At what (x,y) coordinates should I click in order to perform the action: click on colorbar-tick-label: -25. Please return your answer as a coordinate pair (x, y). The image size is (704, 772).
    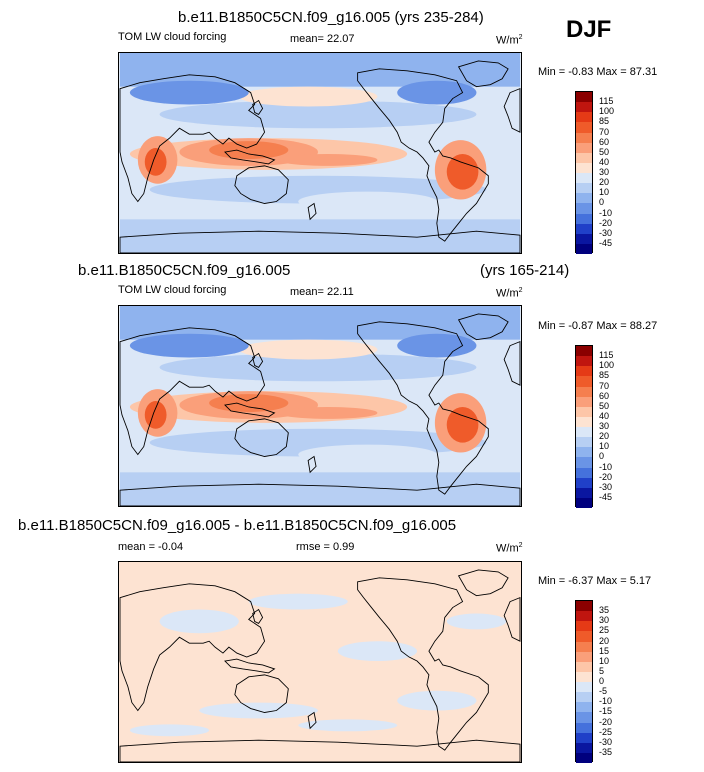
    Looking at the image, I should click on (606, 731).